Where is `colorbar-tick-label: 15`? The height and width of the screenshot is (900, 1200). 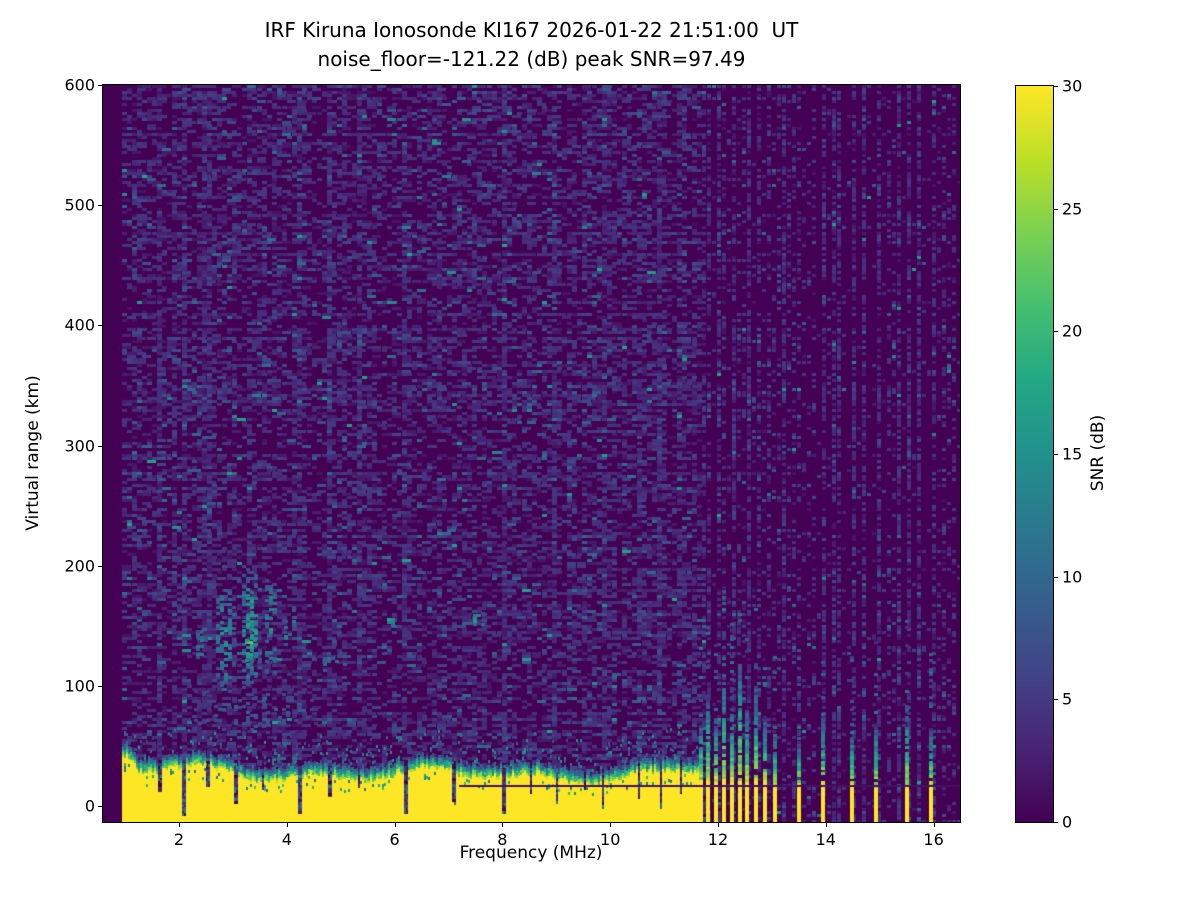
colorbar-tick-label: 15 is located at coordinates (1072, 454).